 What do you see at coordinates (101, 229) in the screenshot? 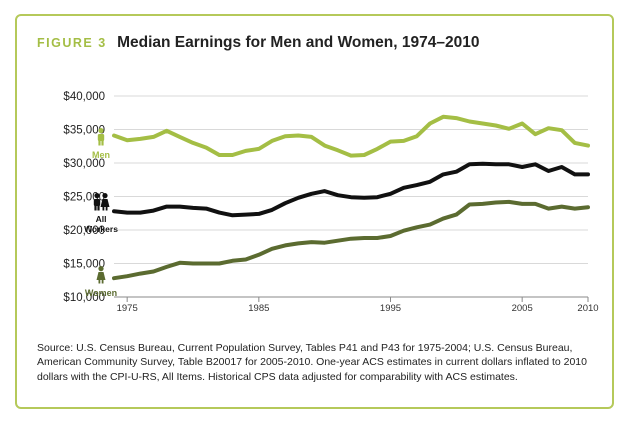
I see `legend-label-line: Workers` at bounding box center [101, 229].